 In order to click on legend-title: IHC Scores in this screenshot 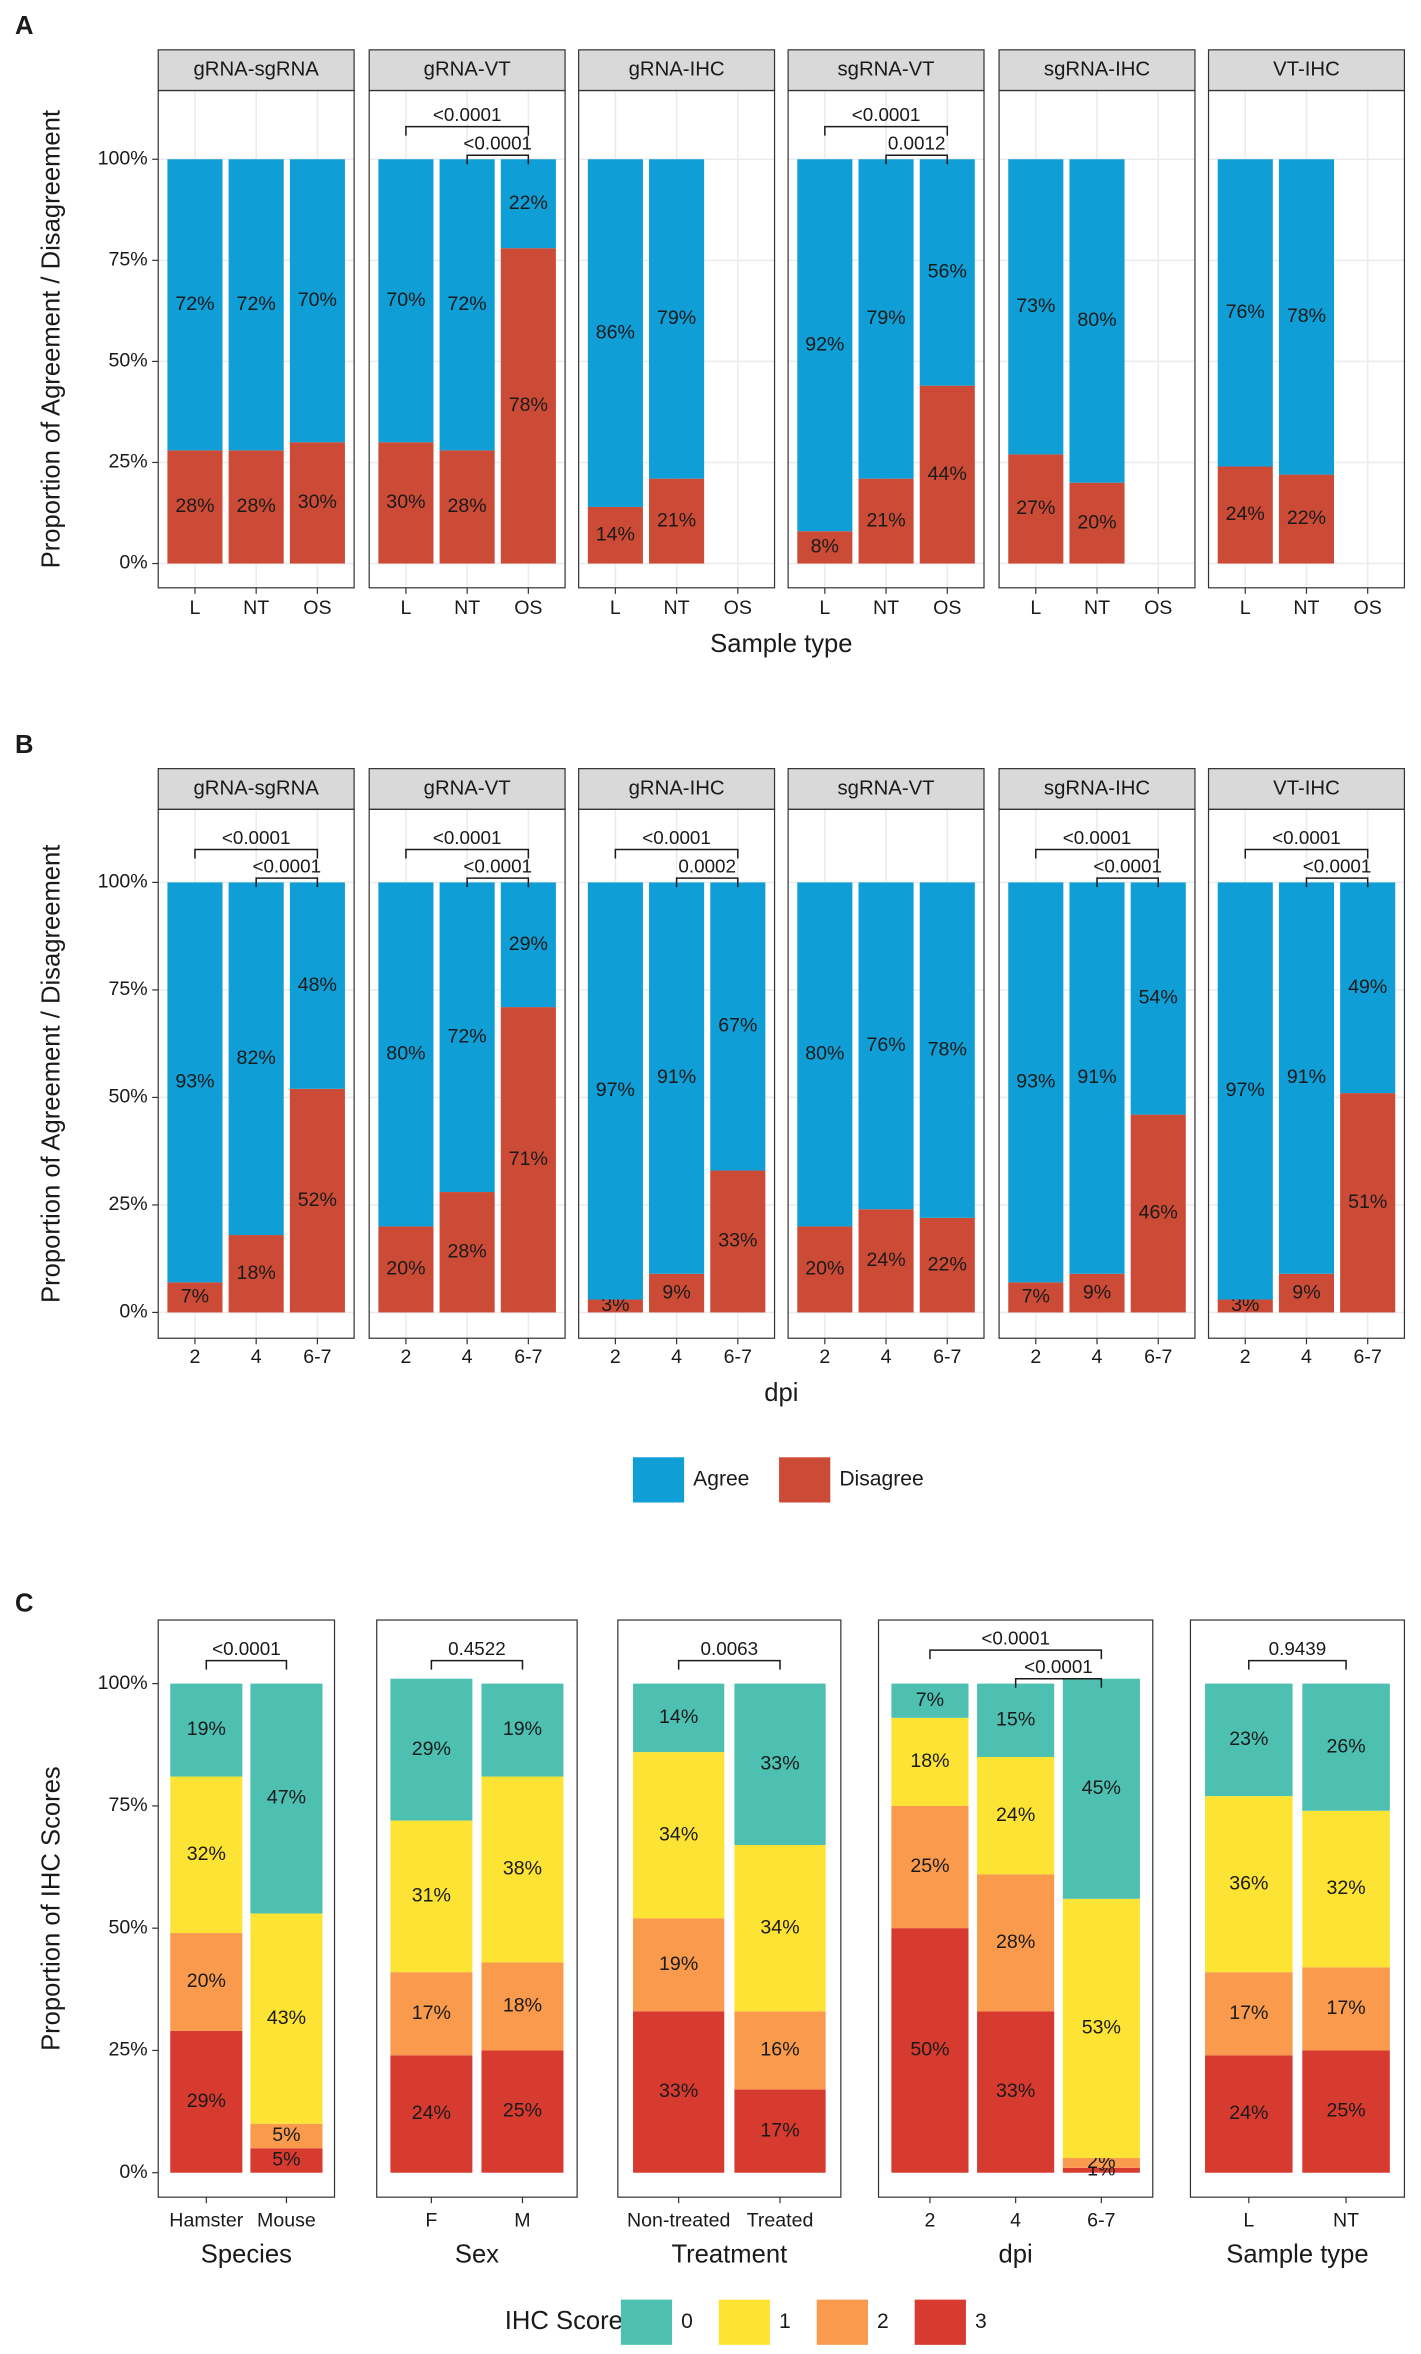, I will do `click(570, 2321)`.